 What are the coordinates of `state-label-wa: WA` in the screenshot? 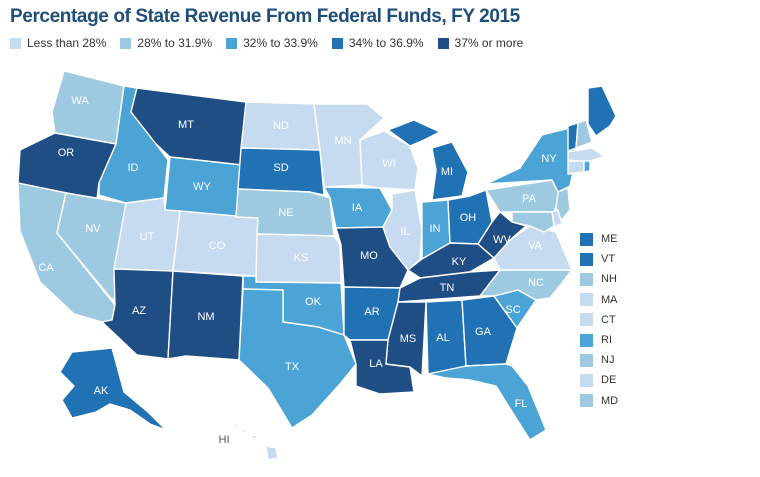 It's located at (80, 101).